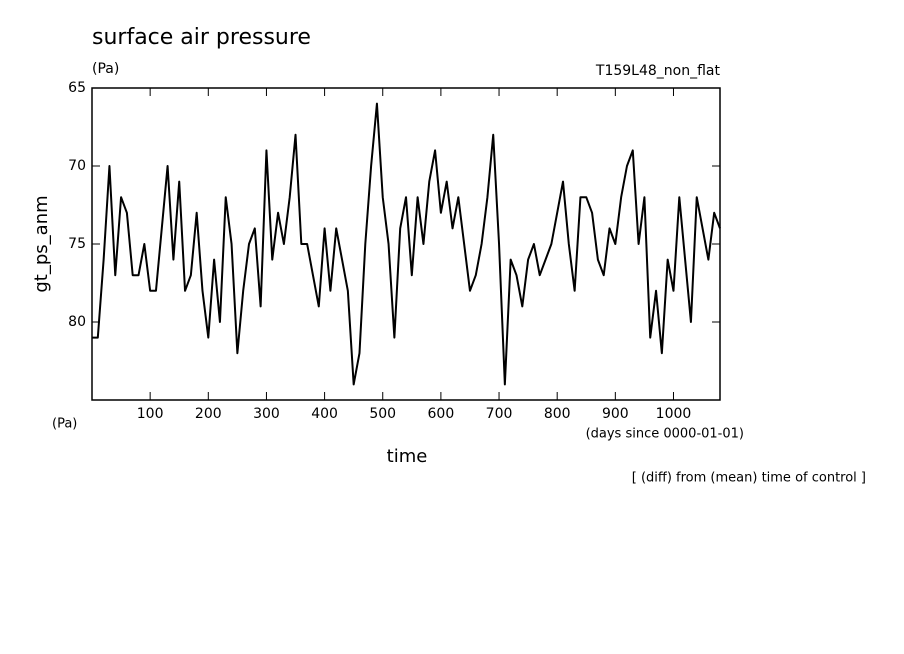 This screenshot has height=654, width=904. What do you see at coordinates (441, 414) in the screenshot?
I see `x-tick-label: 600` at bounding box center [441, 414].